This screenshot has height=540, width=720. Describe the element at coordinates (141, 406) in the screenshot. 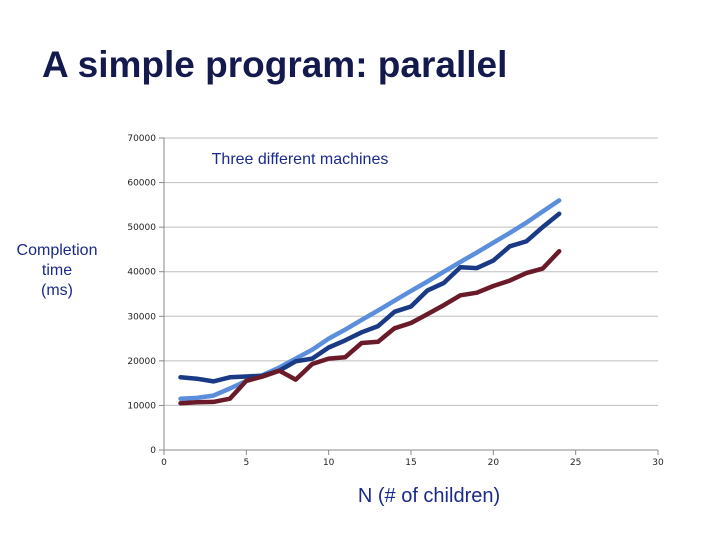

I see `y-tick-label: 10000` at that location.